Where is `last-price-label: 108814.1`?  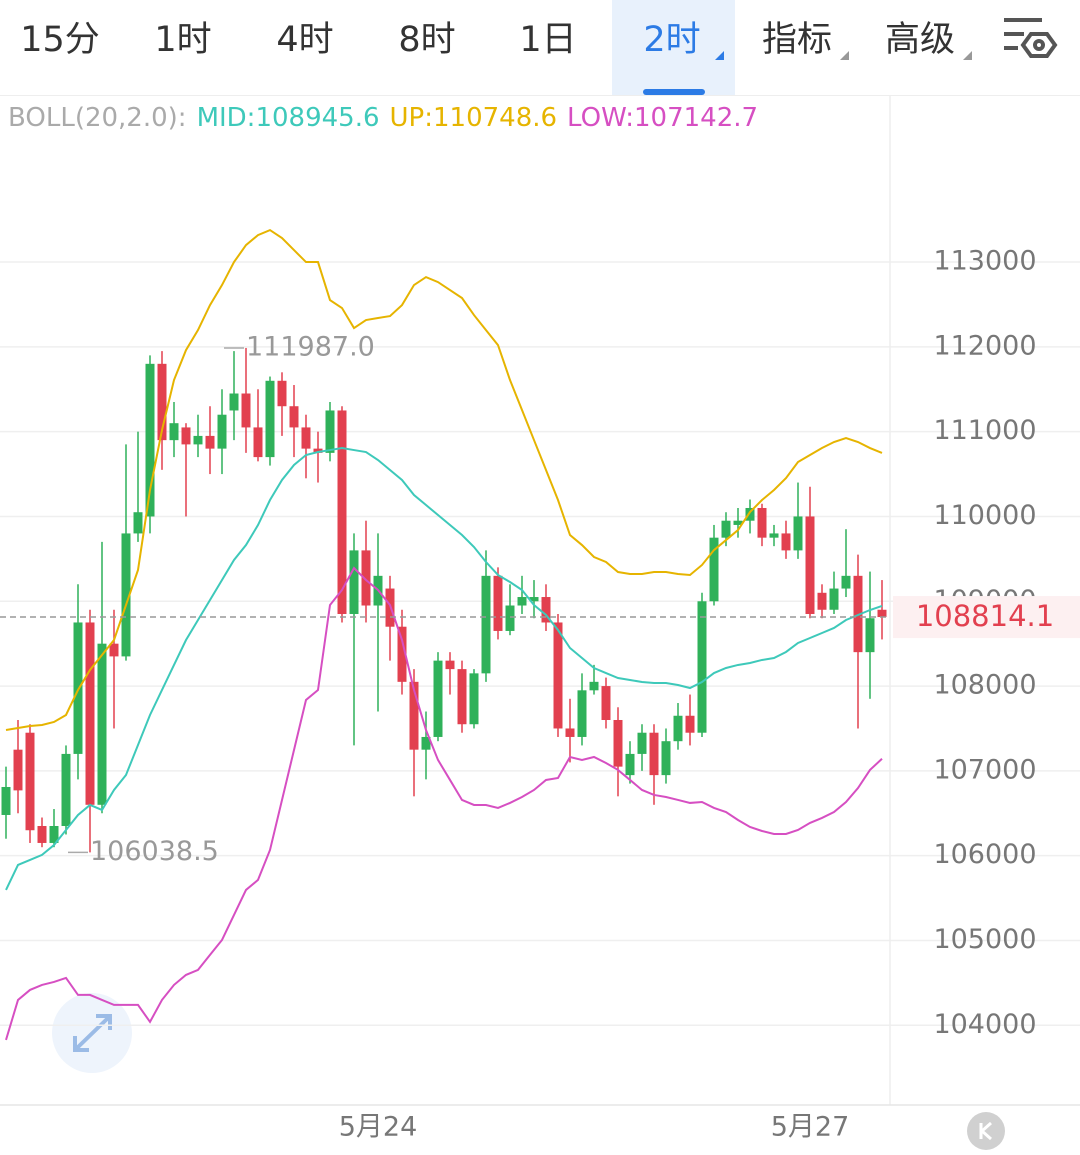
last-price-label: 108814.1 is located at coordinates (985, 616).